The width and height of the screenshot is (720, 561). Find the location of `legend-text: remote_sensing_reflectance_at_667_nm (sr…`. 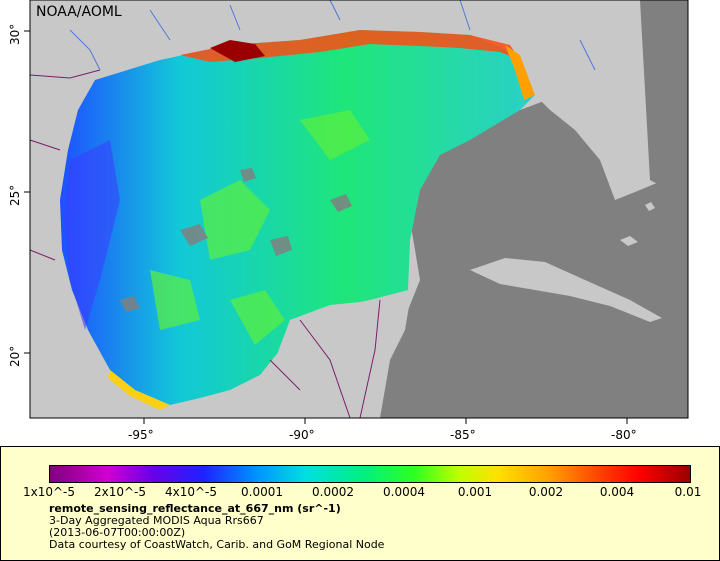

legend-text: remote_sensing_reflectance_at_667_nm (sr… is located at coordinates (216, 527).